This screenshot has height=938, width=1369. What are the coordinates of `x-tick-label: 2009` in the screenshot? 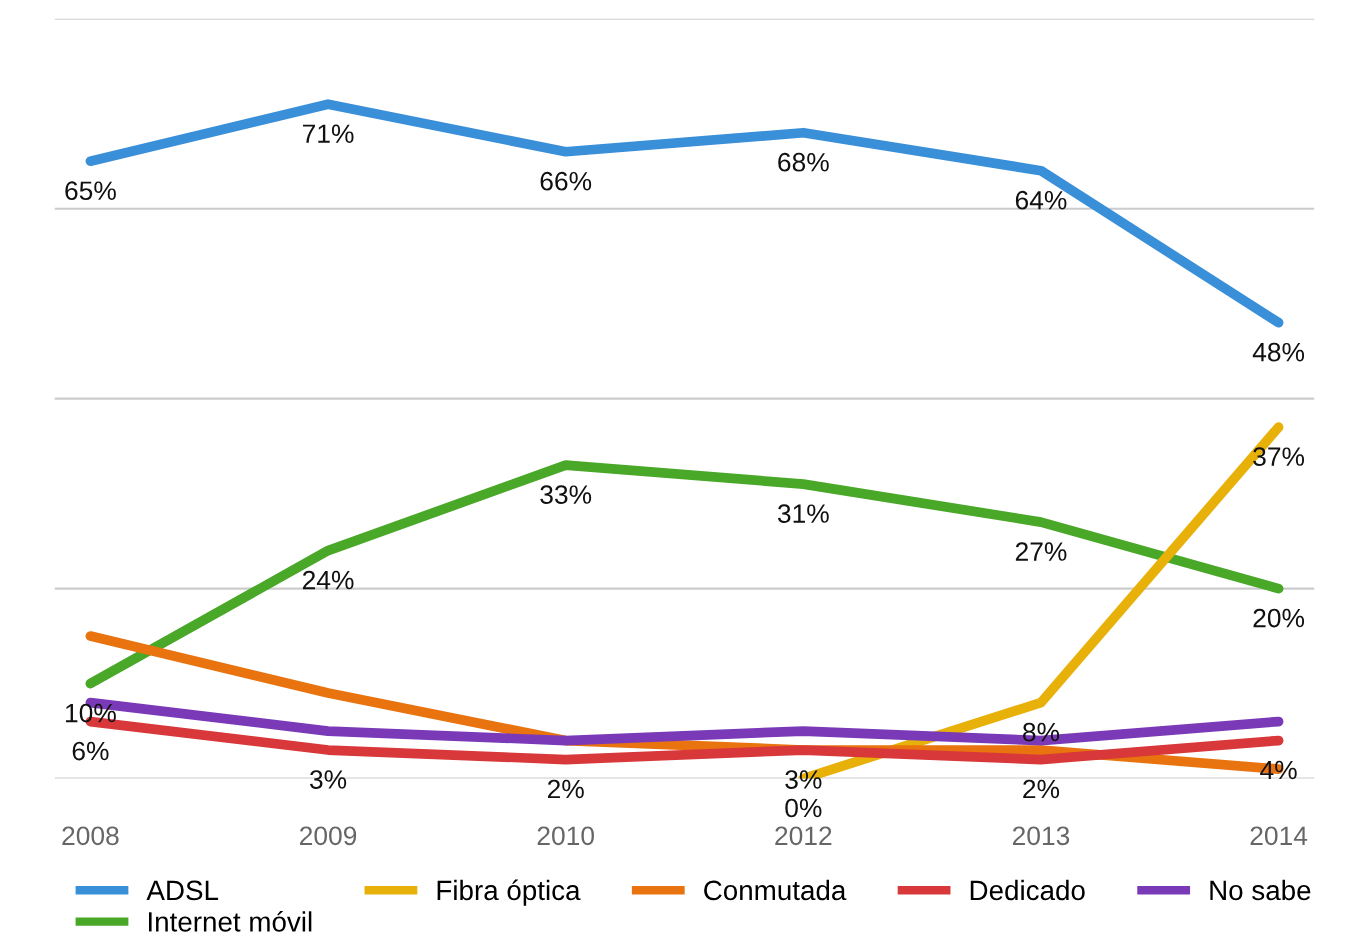 It's located at (328, 836).